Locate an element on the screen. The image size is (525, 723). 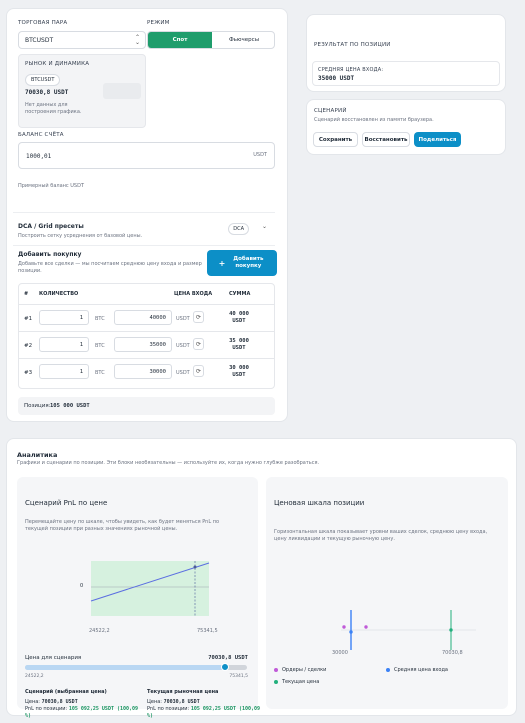
table-row: #1 1 BTC 40000 USDT ⟳ 40 000 USDT is located at coordinates (146, 317).